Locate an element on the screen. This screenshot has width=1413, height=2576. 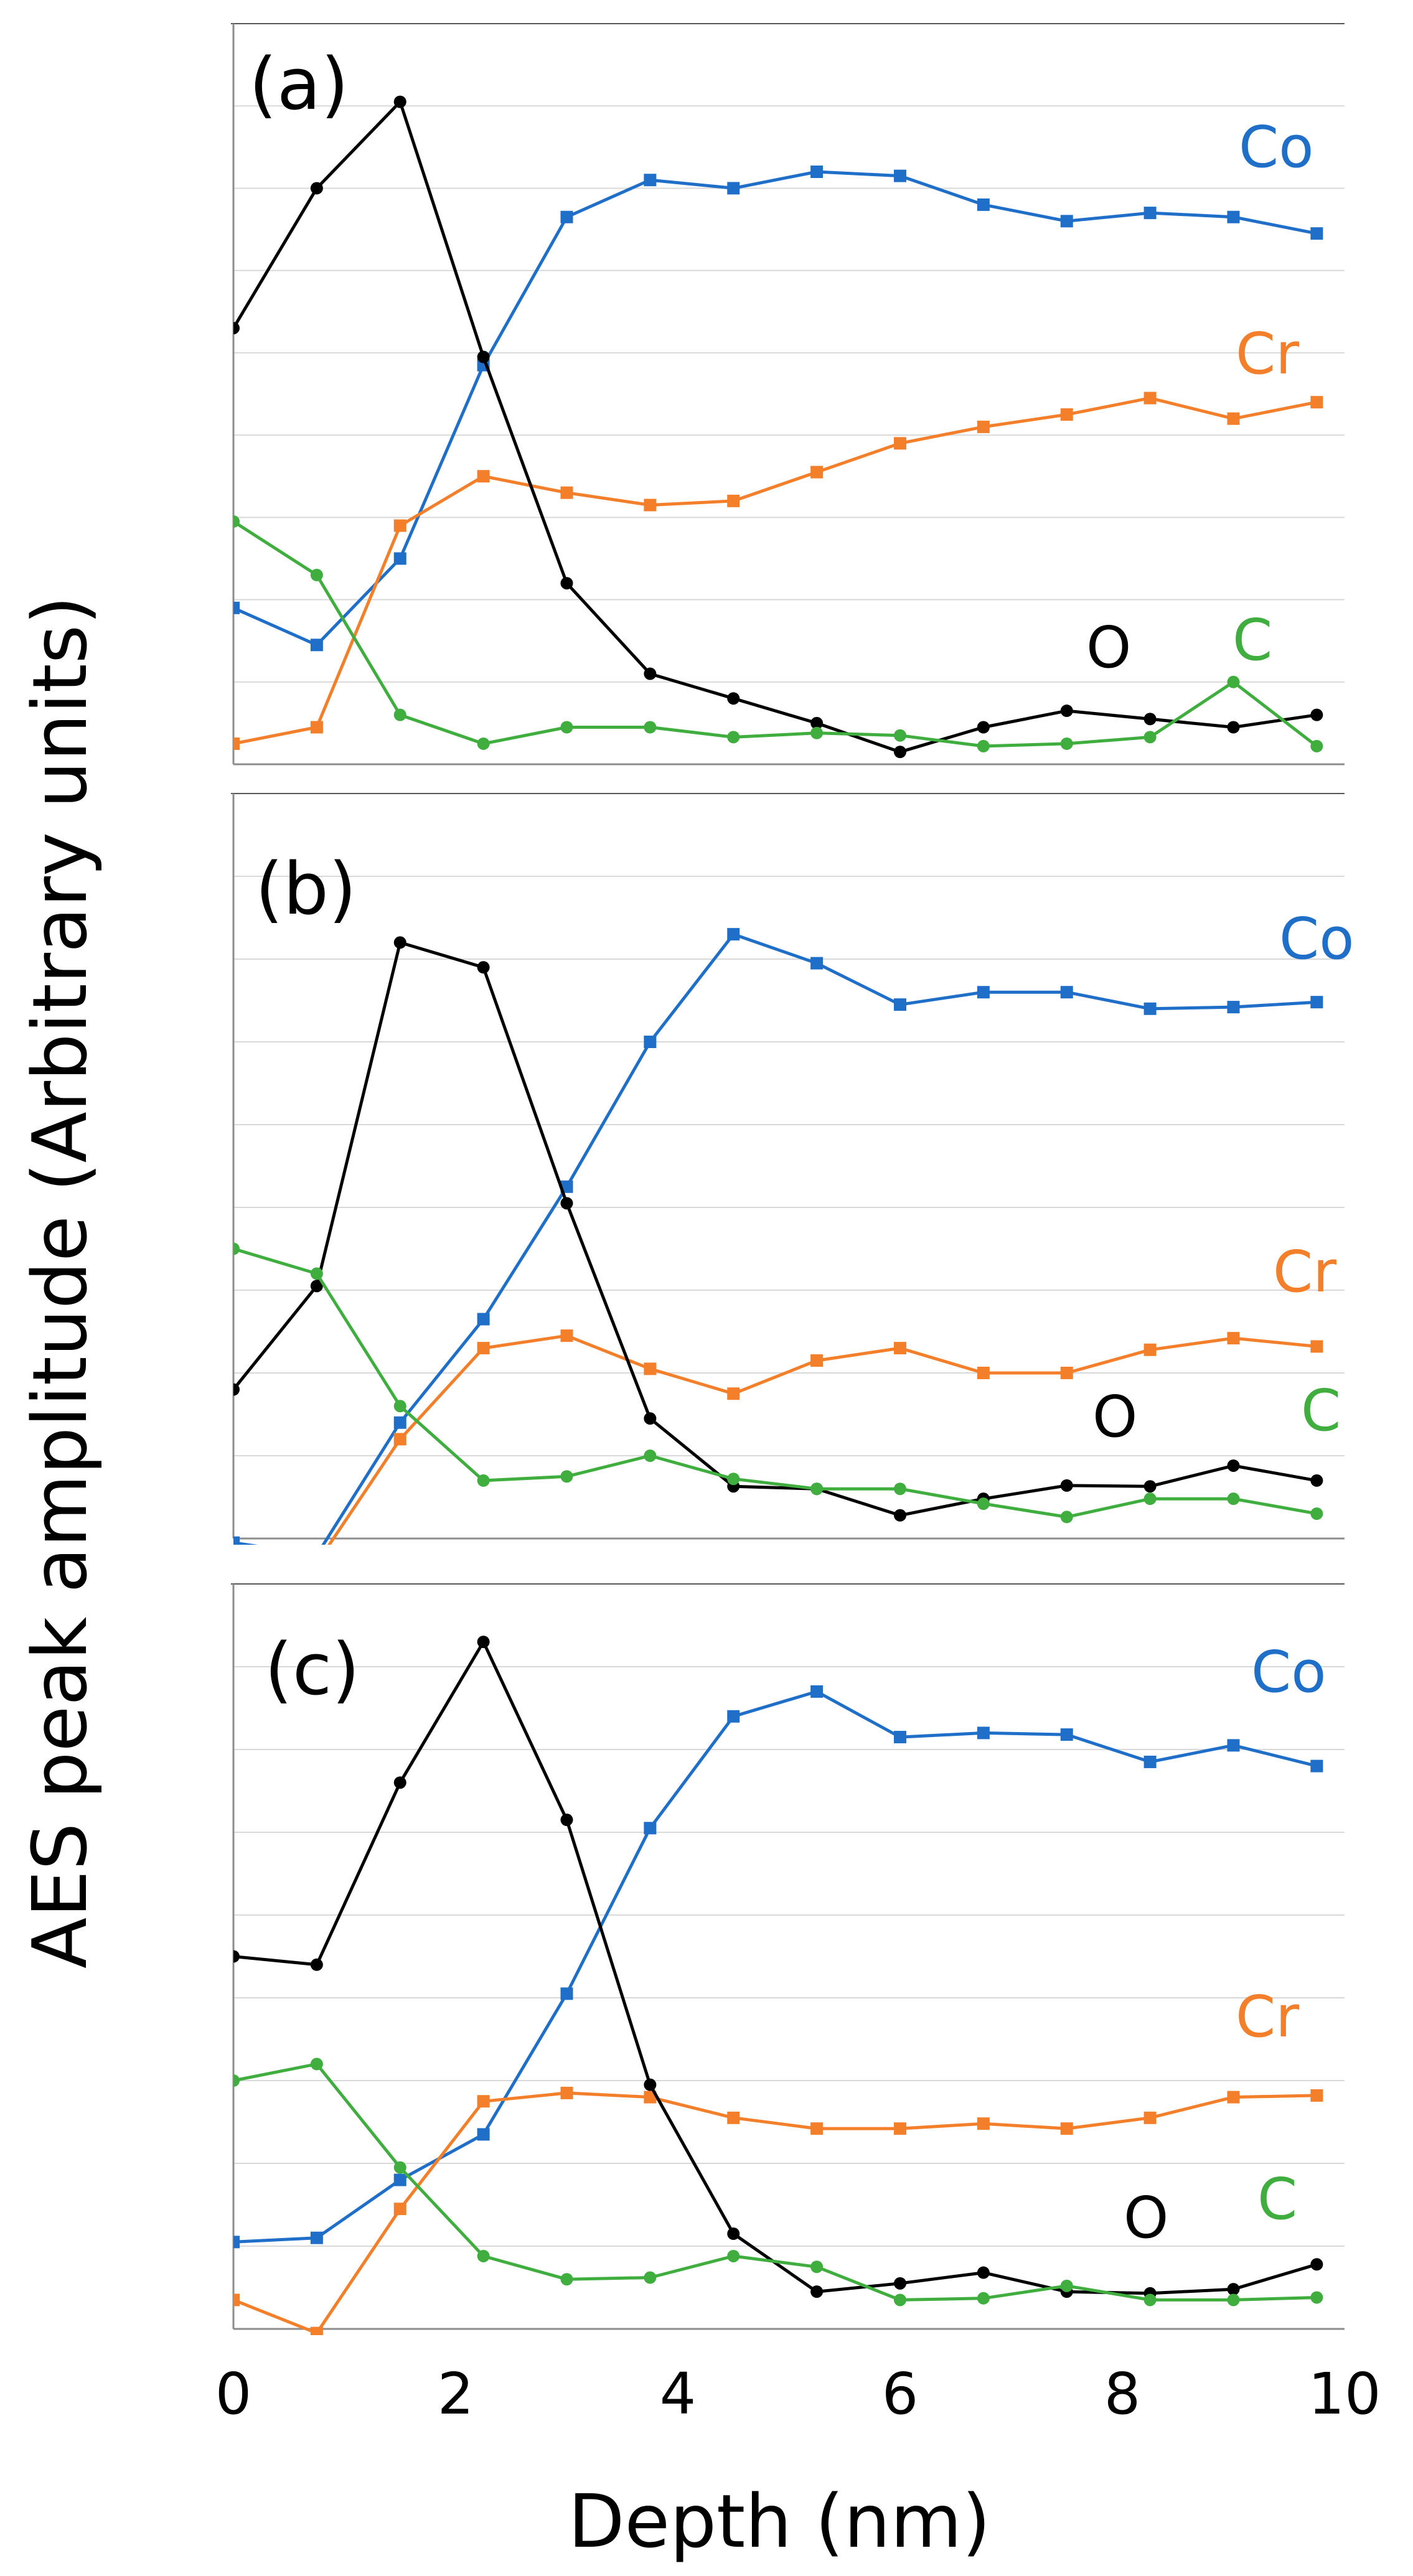
series-label-co: Co is located at coordinates (1288, 1672).